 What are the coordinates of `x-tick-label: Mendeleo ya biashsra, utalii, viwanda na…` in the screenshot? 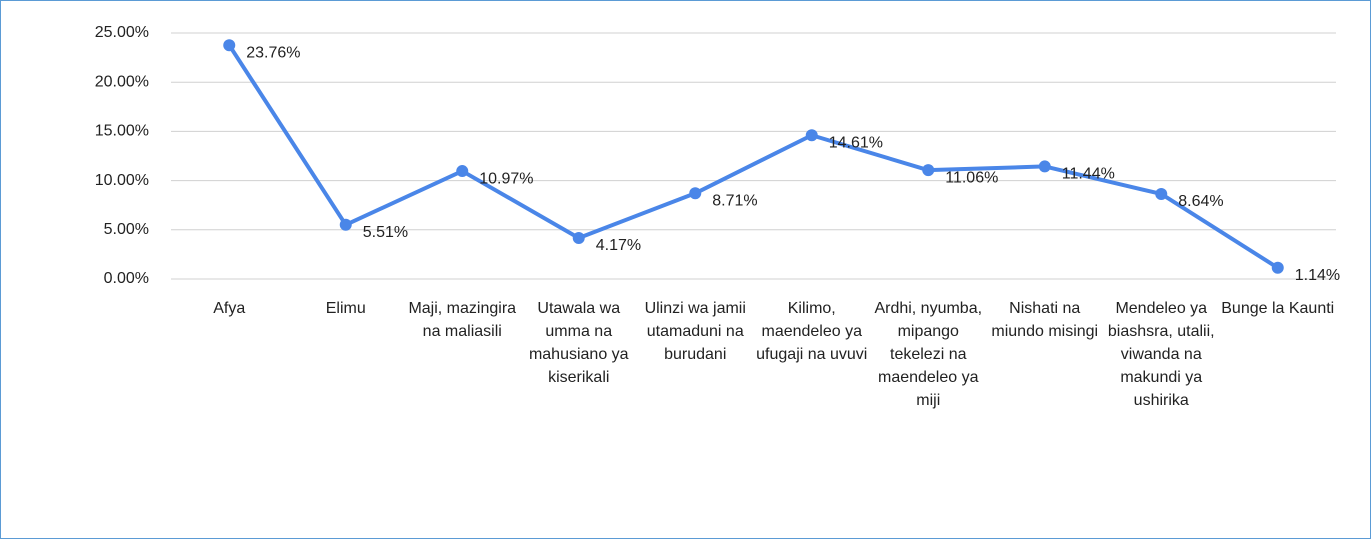 It's located at (1161, 354).